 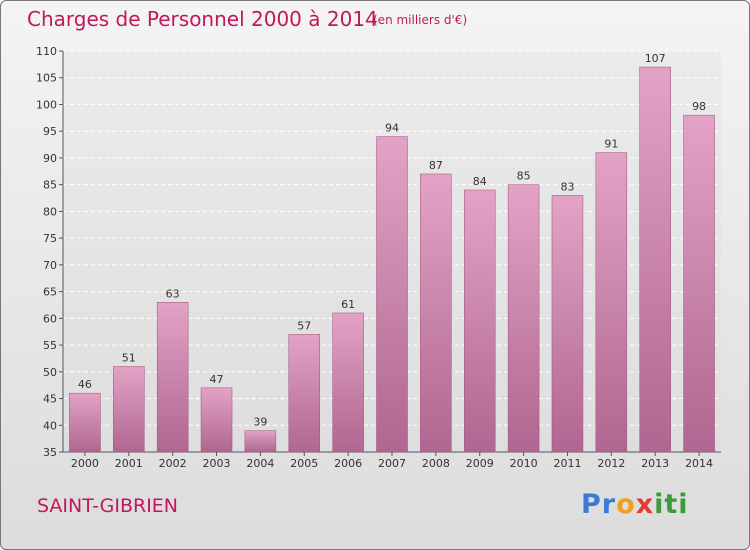 What do you see at coordinates (655, 463) in the screenshot?
I see `x-tick-label: 2013` at bounding box center [655, 463].